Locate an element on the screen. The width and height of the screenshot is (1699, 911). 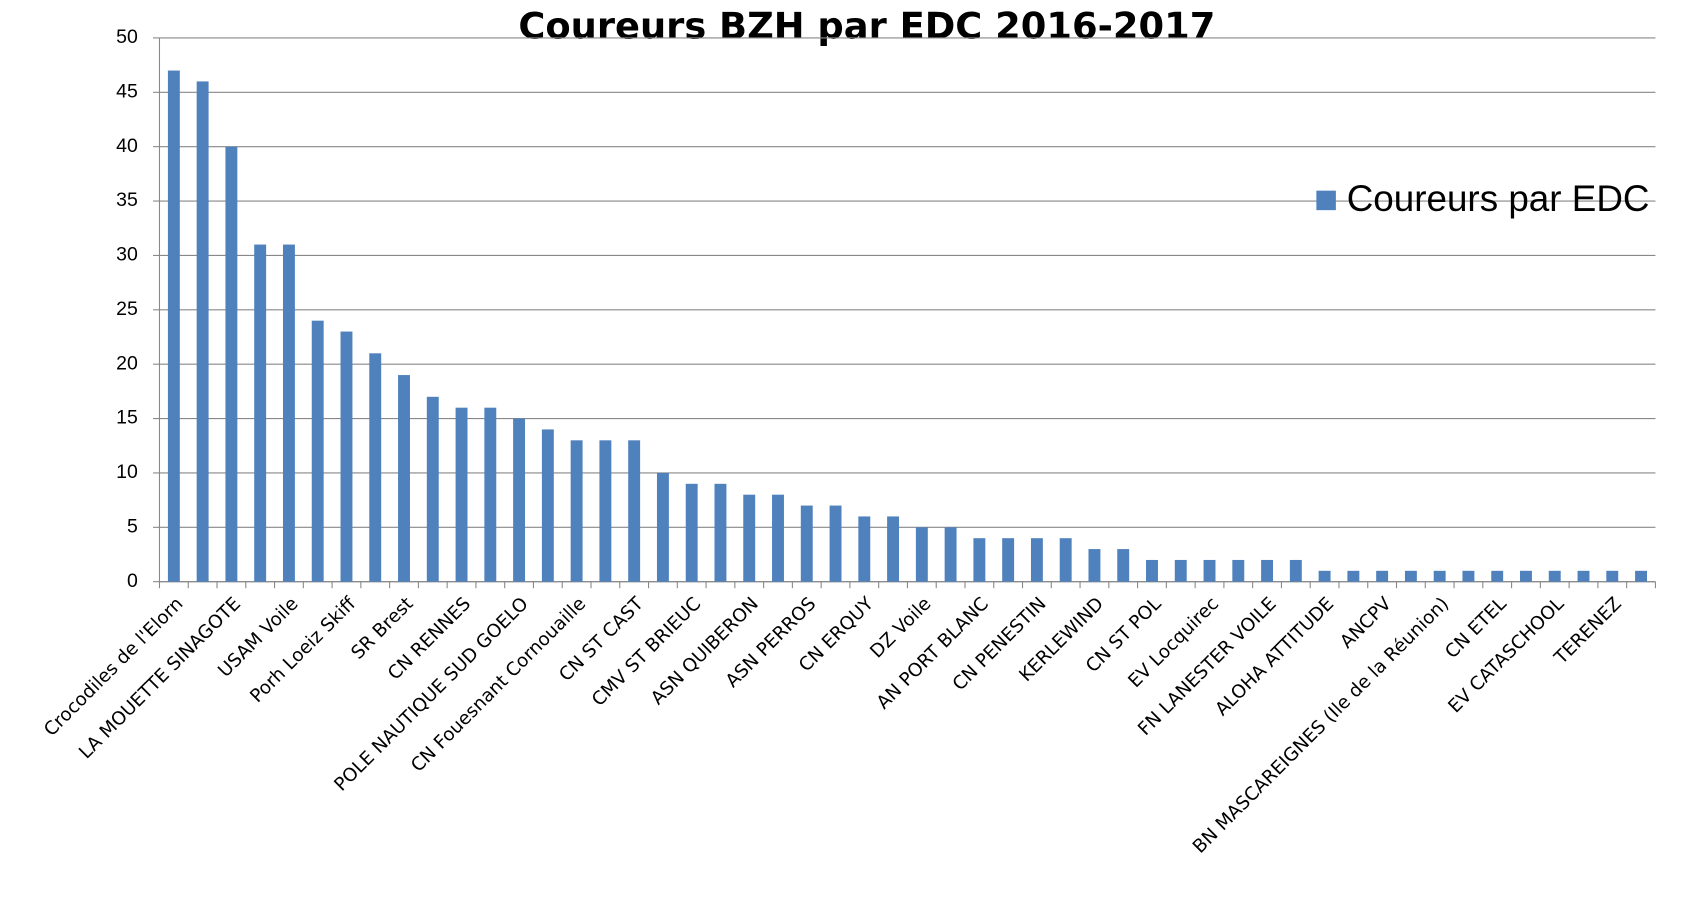
y-tick-label: 10 is located at coordinates (127, 472).